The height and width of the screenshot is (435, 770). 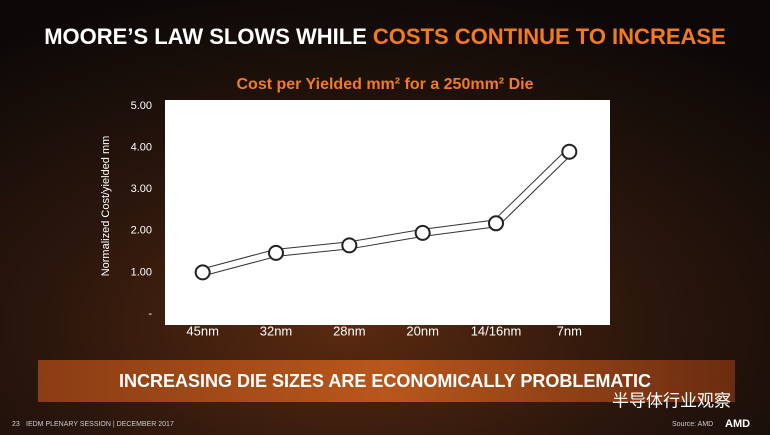 What do you see at coordinates (422, 330) in the screenshot?
I see `x-tick-label: 20nm` at bounding box center [422, 330].